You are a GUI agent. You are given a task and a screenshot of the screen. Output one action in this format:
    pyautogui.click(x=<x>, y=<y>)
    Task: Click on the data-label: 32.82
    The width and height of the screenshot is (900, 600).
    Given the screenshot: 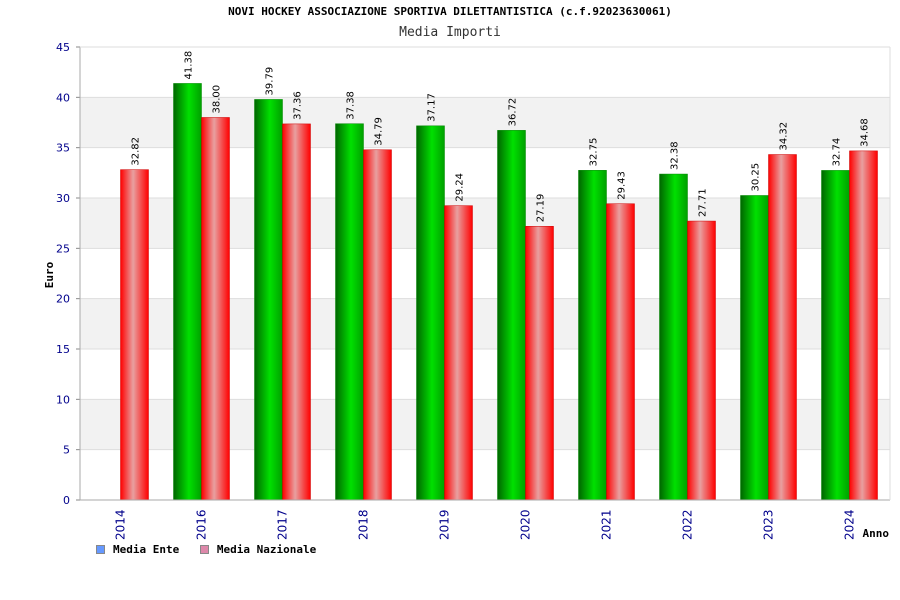 What is the action you would take?
    pyautogui.click(x=136, y=151)
    